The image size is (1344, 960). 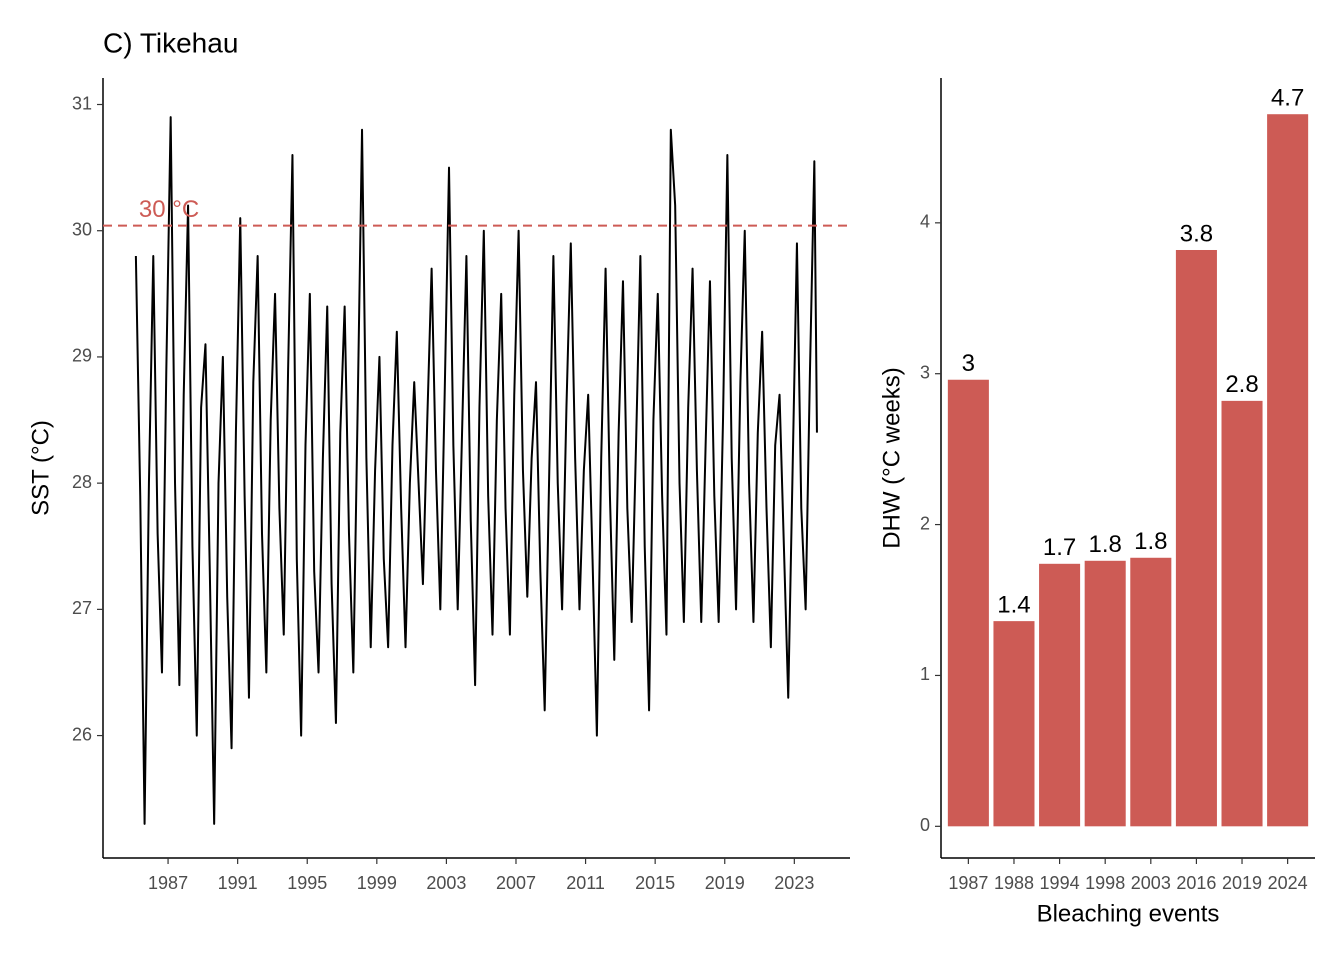 What do you see at coordinates (891, 458) in the screenshot?
I see `y-axis-title: DHW (°C weeks)` at bounding box center [891, 458].